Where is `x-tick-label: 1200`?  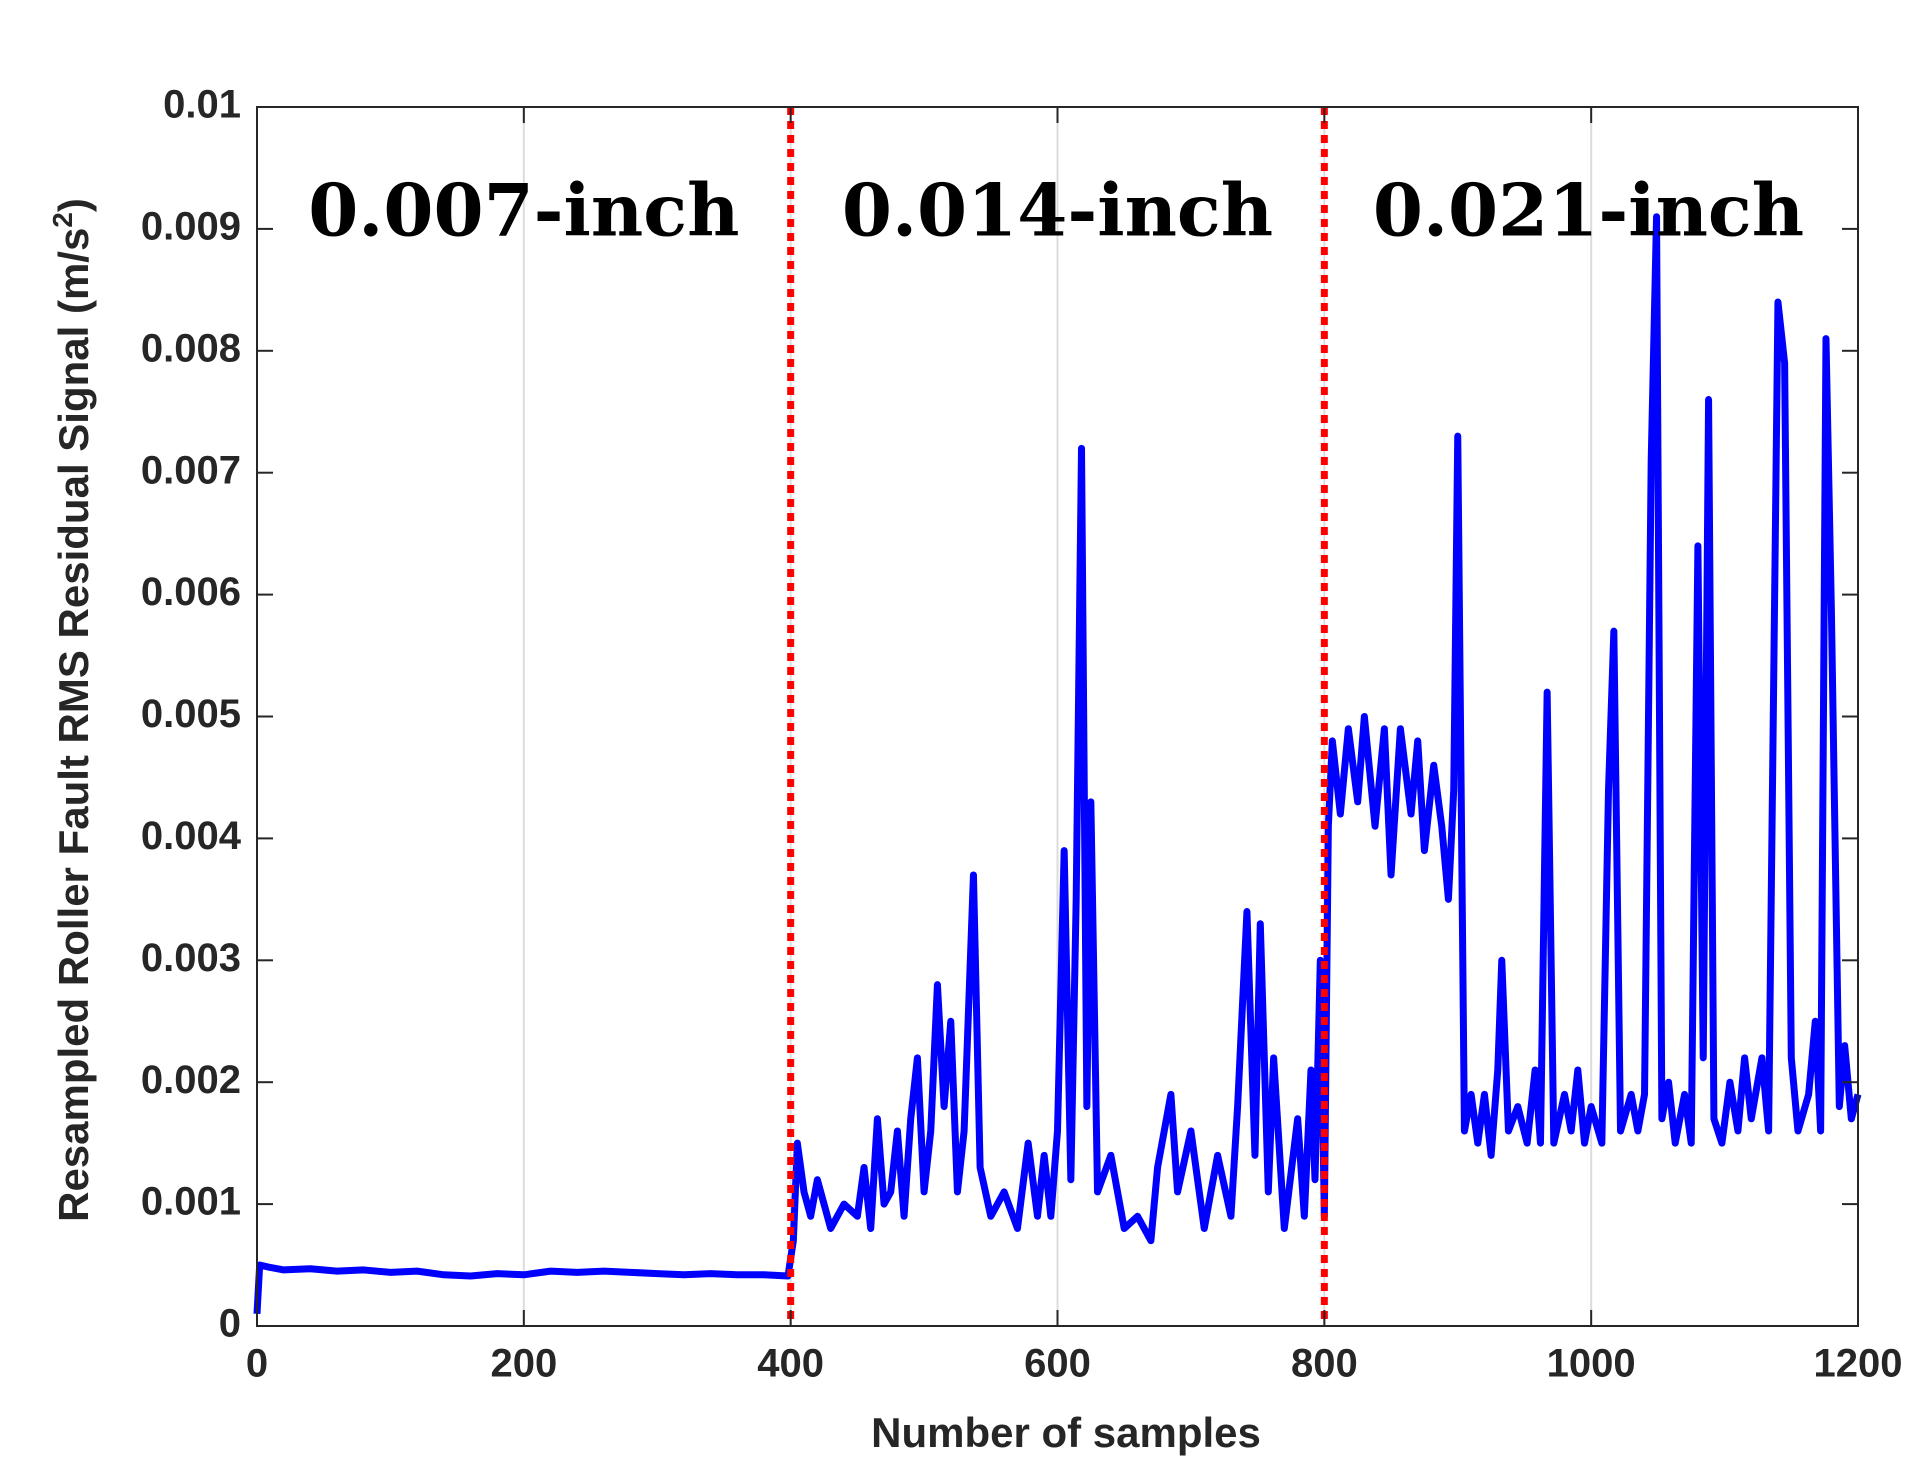 x-tick-label: 1200 is located at coordinates (1858, 1364).